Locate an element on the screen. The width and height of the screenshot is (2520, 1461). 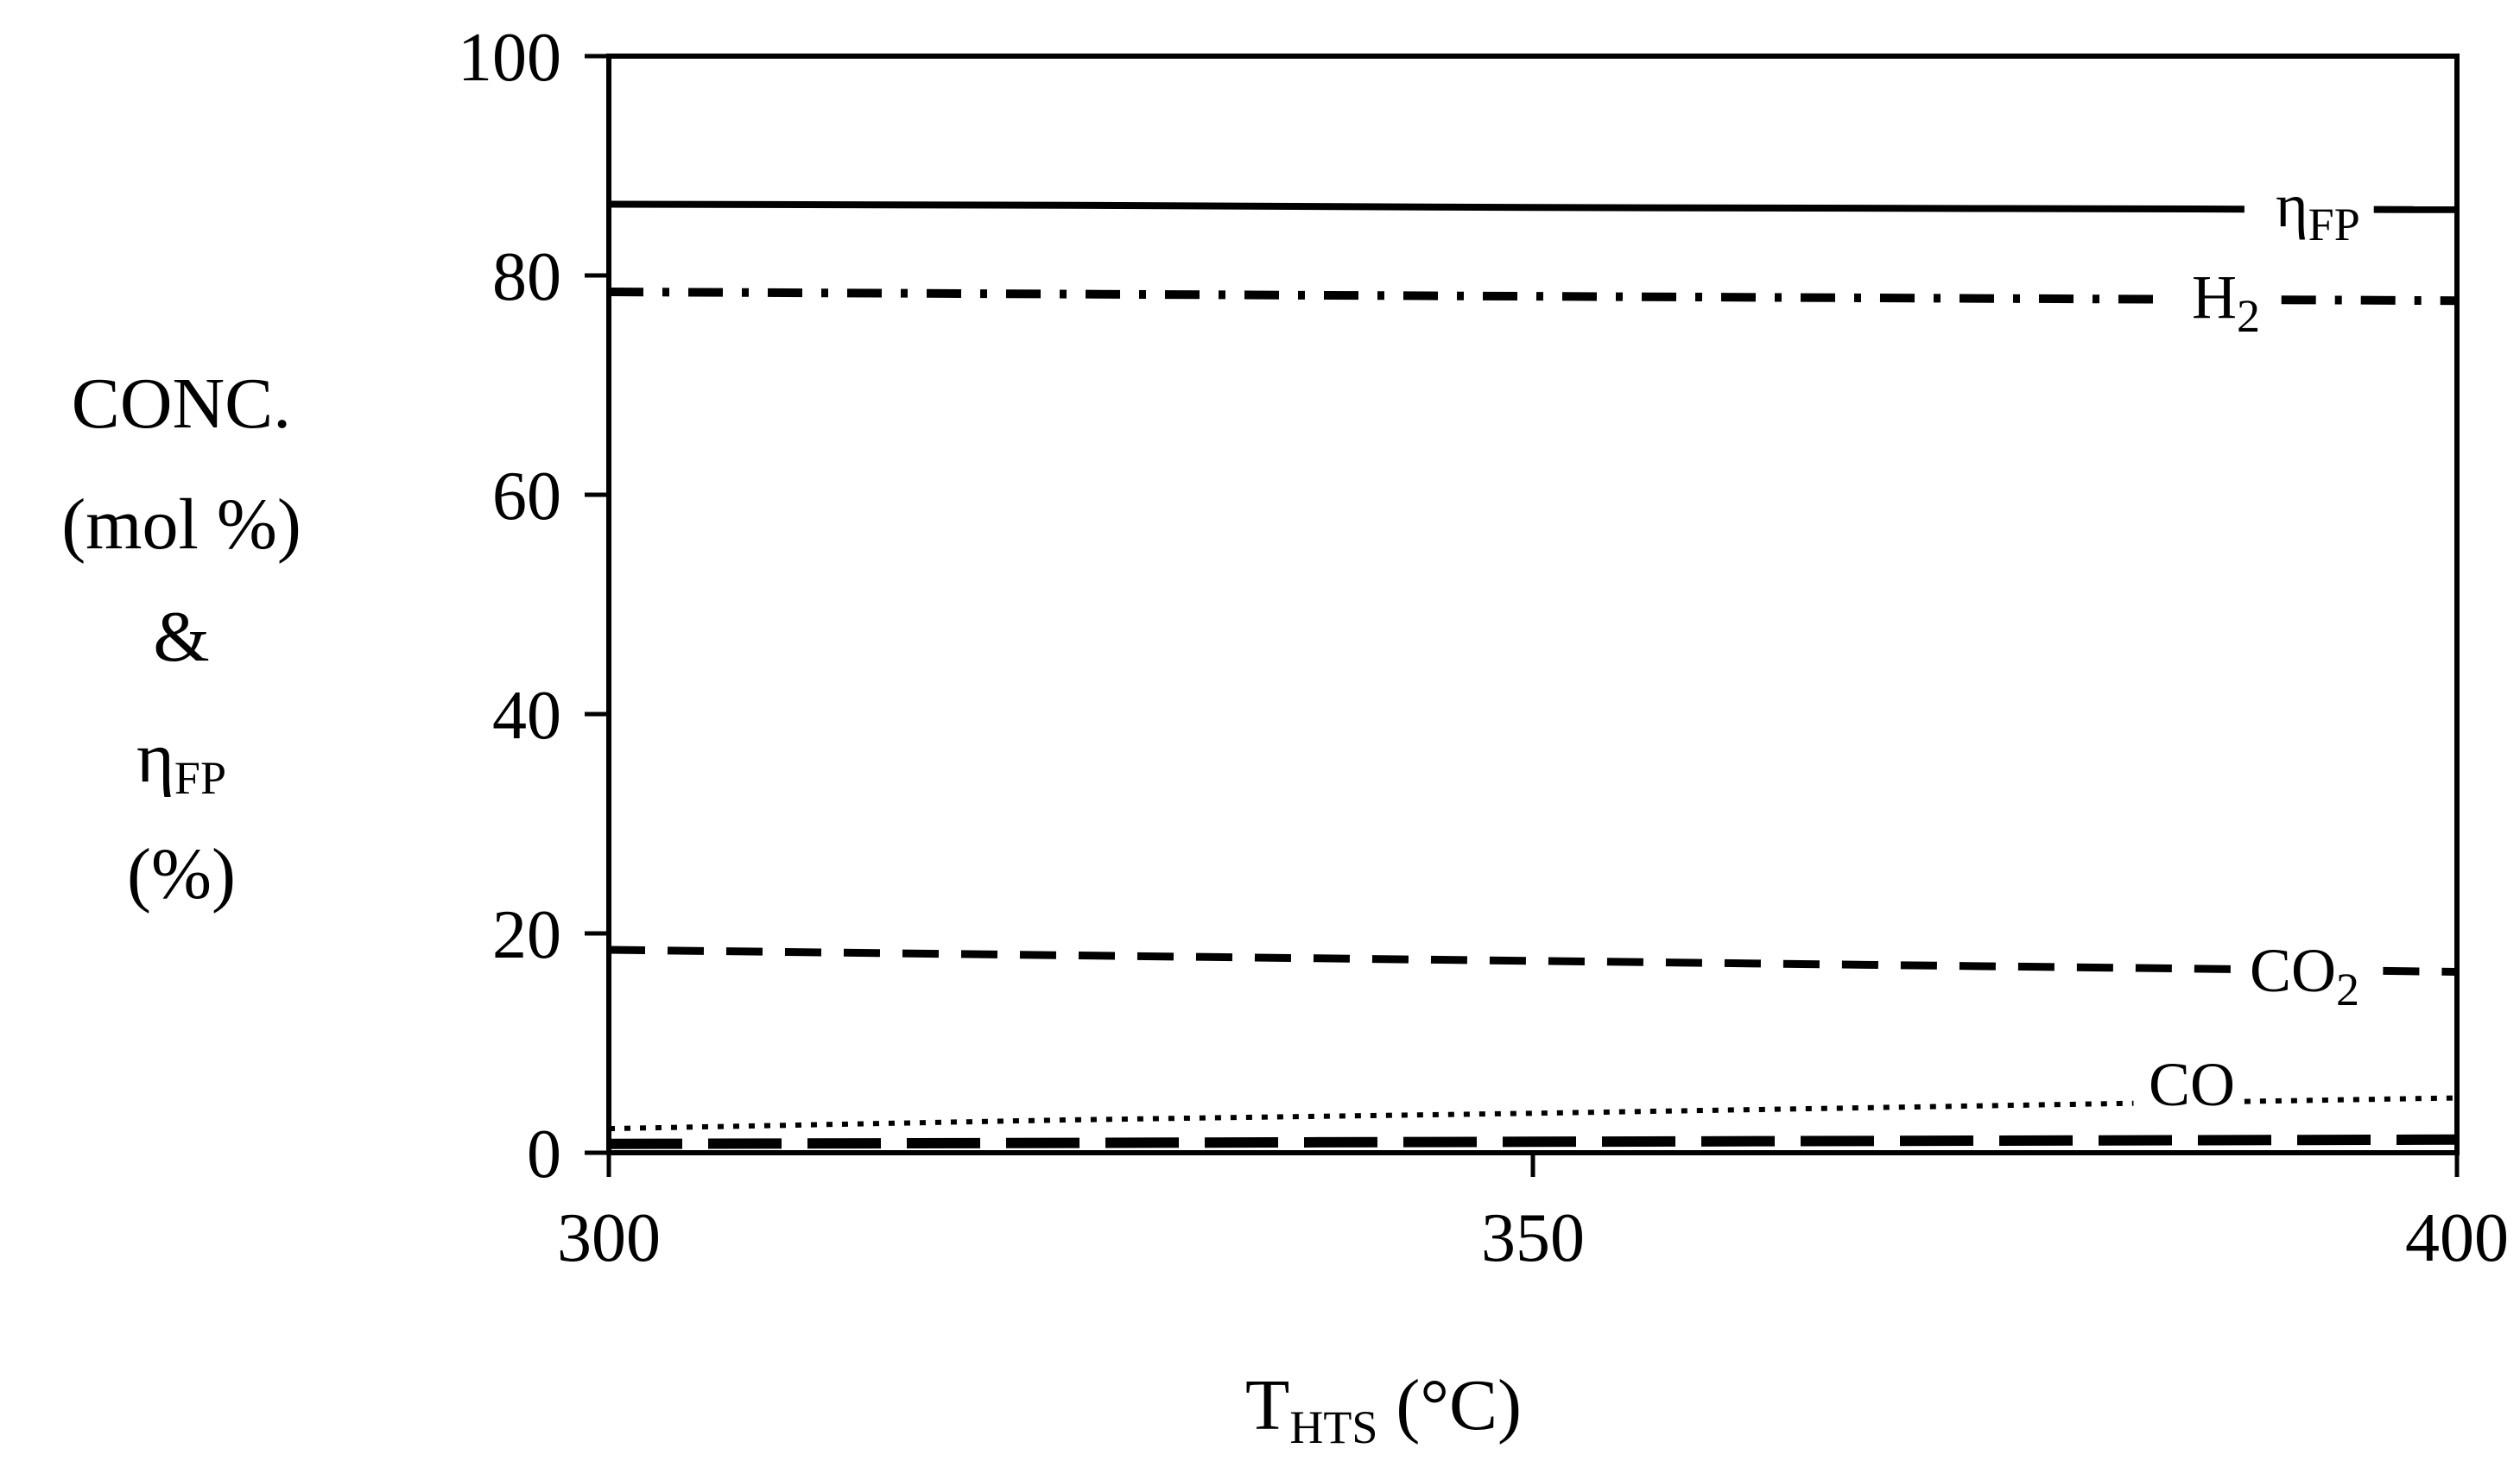
y-axis-title: CONC. (mol %) & ηFP (%) is located at coordinates (181, 639).